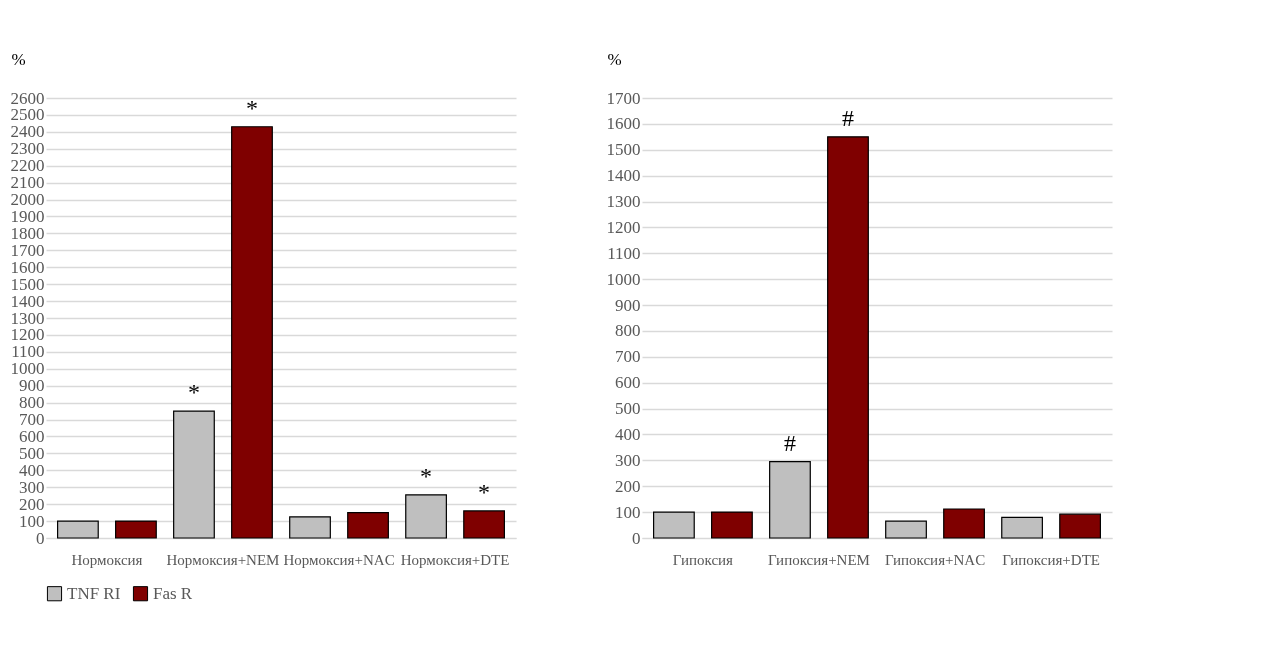 The image size is (1262, 670). I want to click on x-tick-label: Нормоксия+NEM, so click(223, 559).